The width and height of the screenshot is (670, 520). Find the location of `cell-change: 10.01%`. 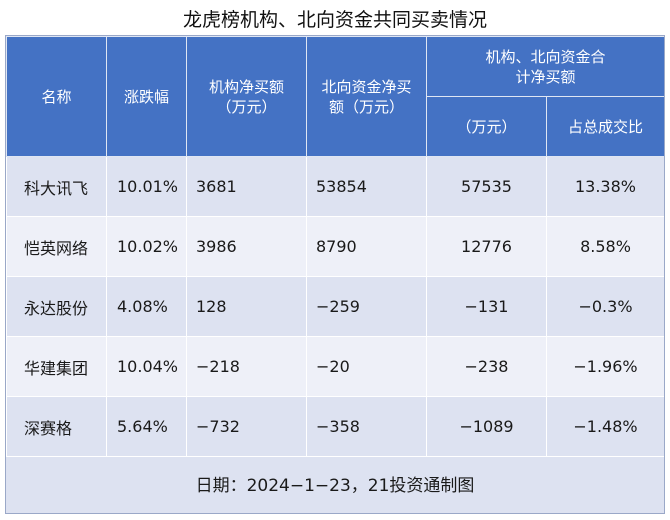

cell-change: 10.01% is located at coordinates (146, 186).